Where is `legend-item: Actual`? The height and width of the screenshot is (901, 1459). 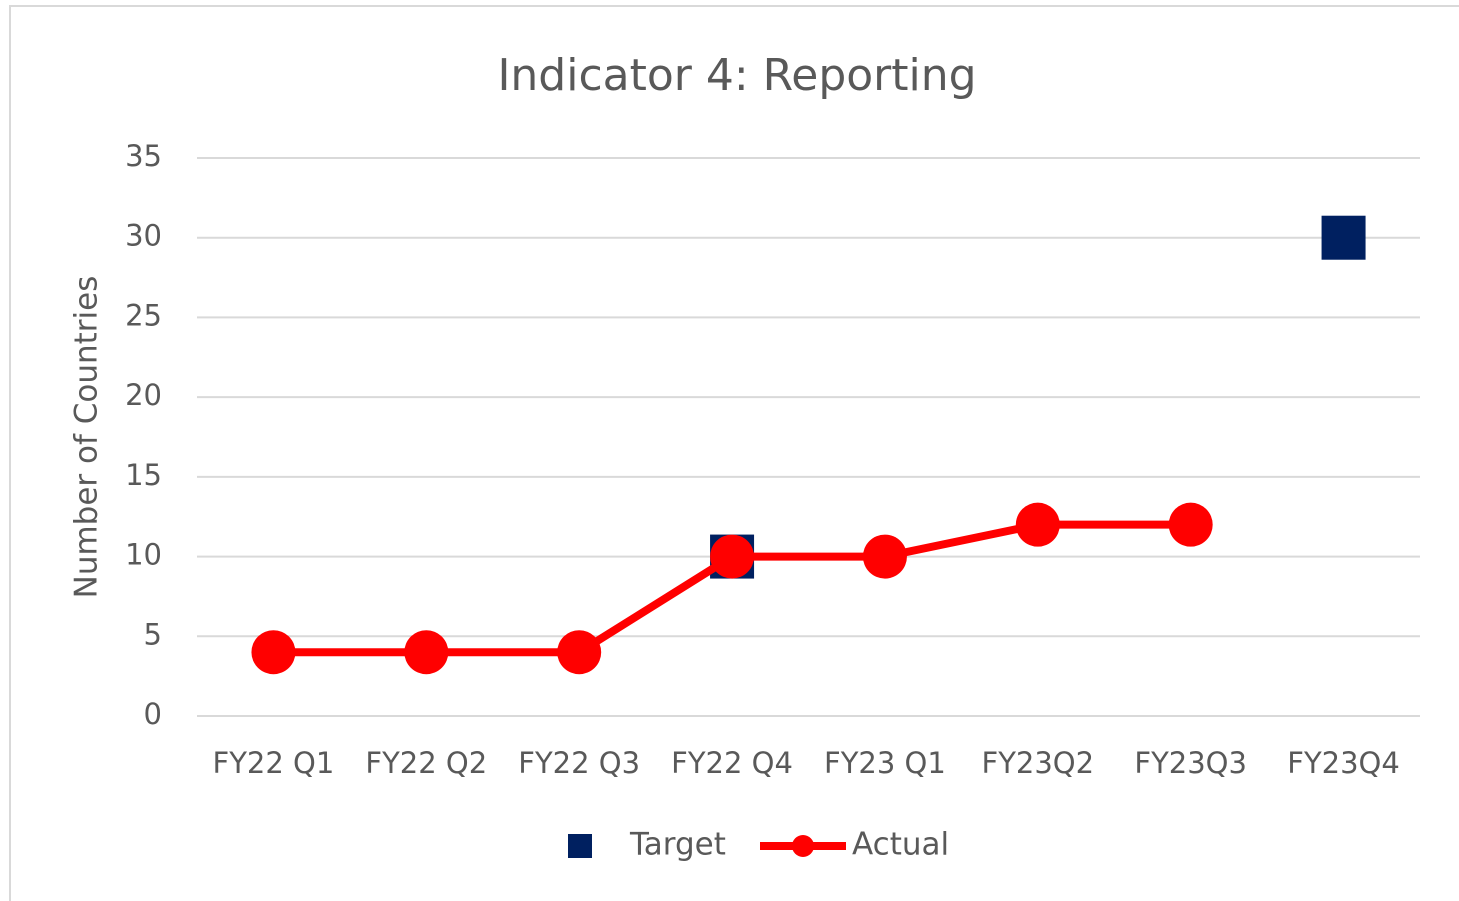 legend-item: Actual is located at coordinates (854, 845).